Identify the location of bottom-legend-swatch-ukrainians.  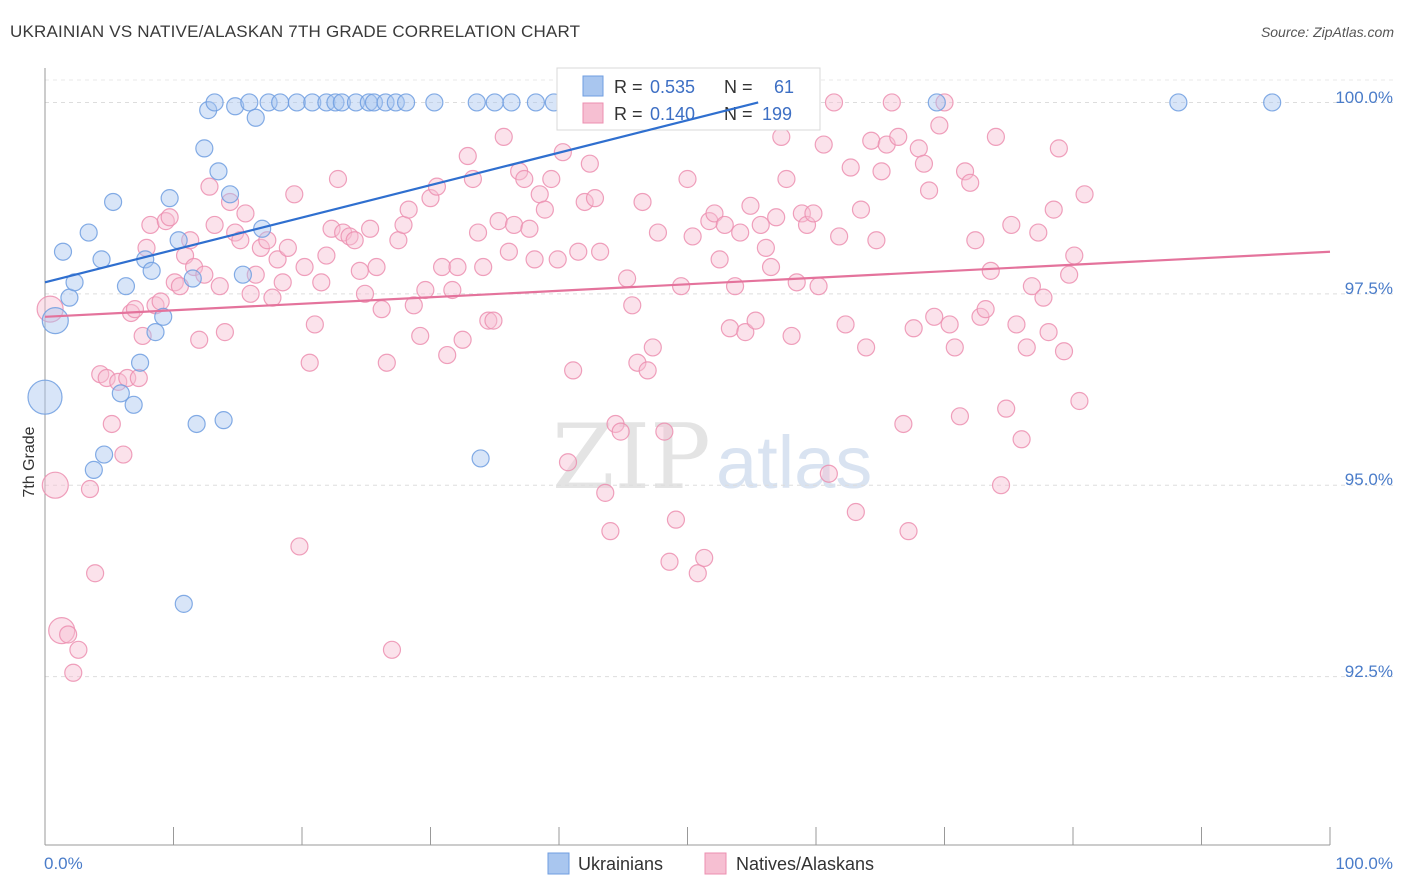
(558, 863).